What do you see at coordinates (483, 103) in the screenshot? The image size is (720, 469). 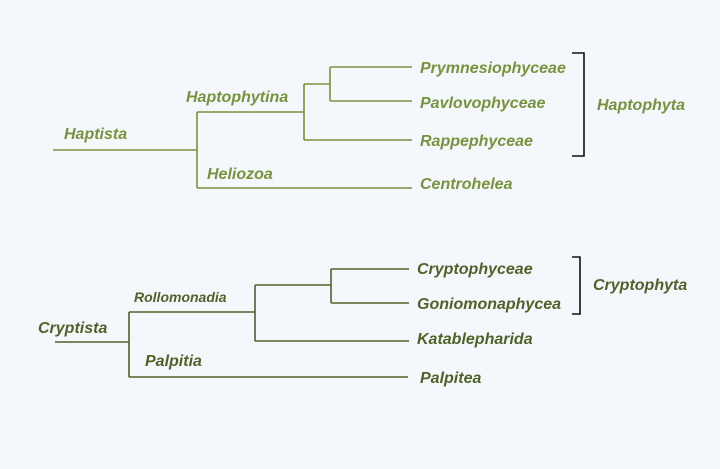 I see `pavlovophyceae-label: Pavlovophyceae` at bounding box center [483, 103].